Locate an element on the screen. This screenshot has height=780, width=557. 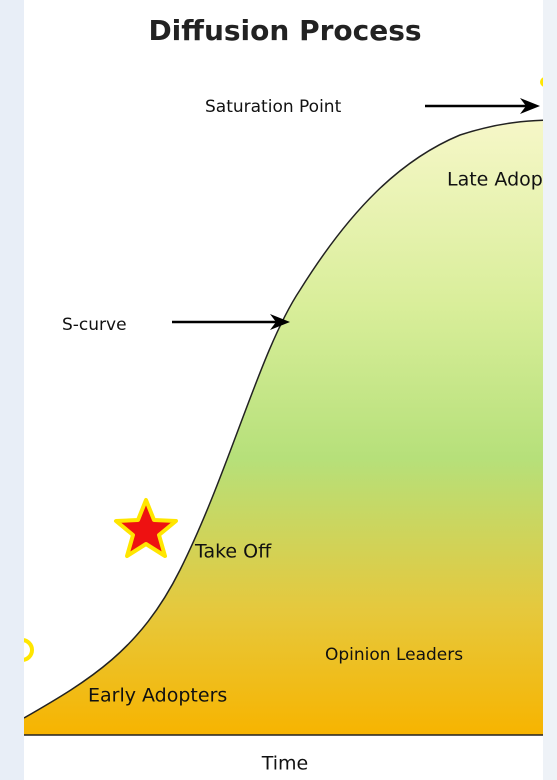
saturation-label: Saturation Point is located at coordinates (273, 107).